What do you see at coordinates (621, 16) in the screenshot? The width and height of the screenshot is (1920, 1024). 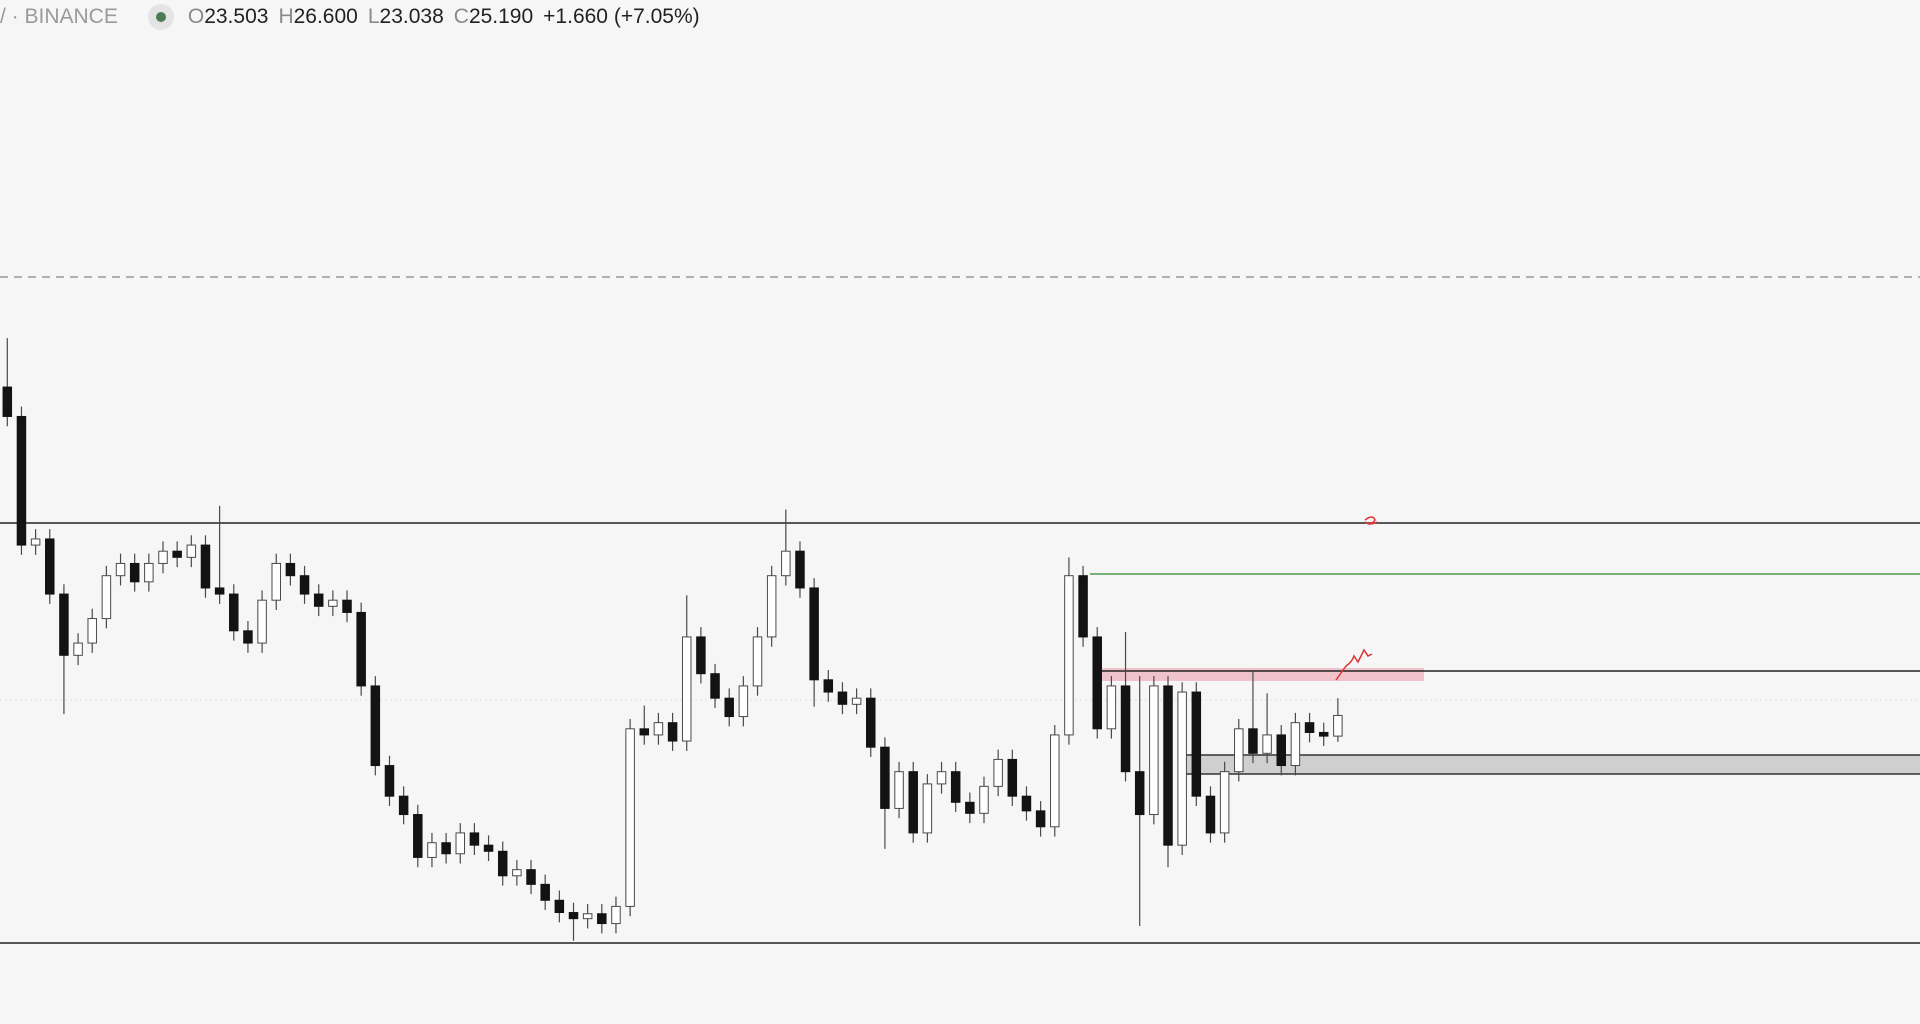 I see `change-value: +1.660 (+7.05%)` at bounding box center [621, 16].